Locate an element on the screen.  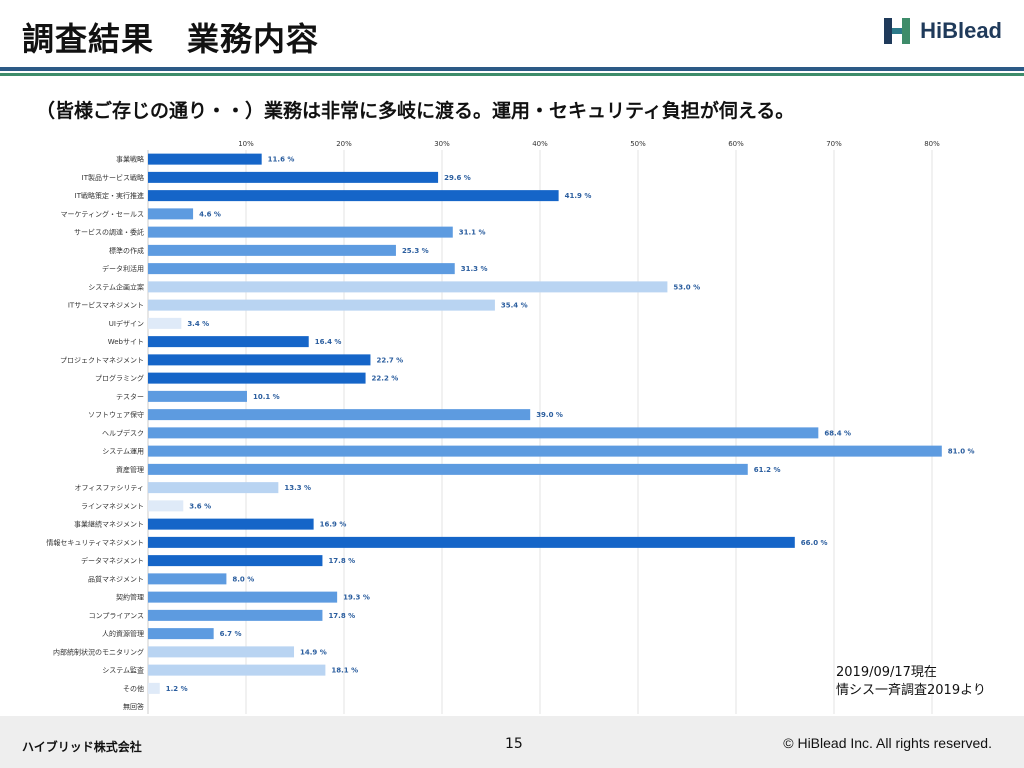
chart-category-label: UIデザイン is located at coordinates (126, 323).